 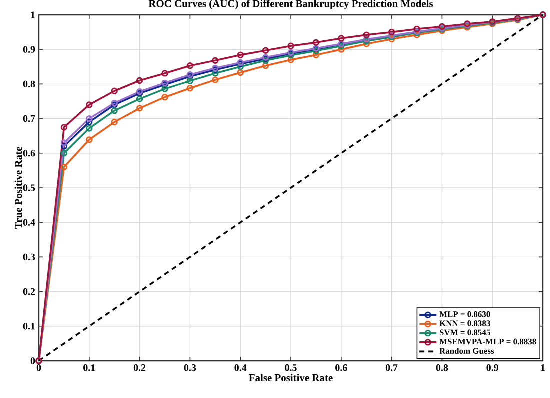 I want to click on x-tick-label: 0.6, so click(x=342, y=368).